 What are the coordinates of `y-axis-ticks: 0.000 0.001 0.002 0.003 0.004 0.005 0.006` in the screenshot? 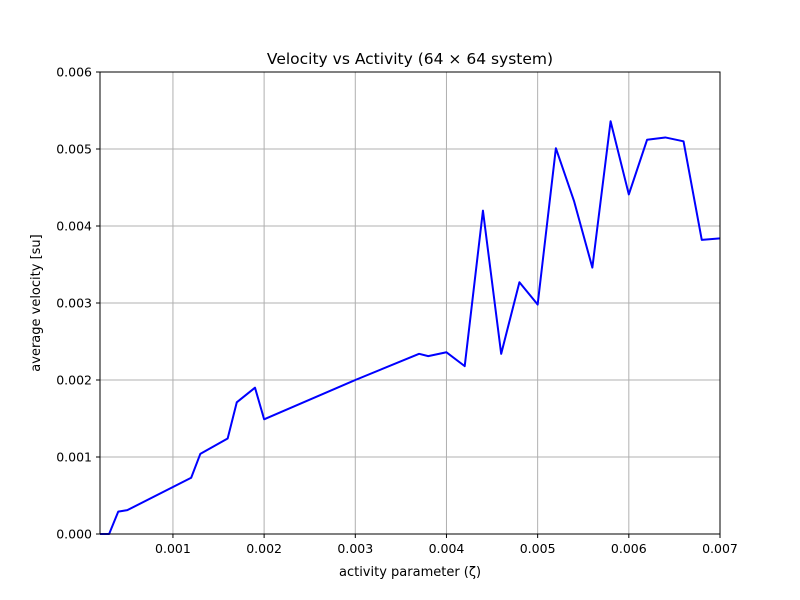 It's located at (78, 303).